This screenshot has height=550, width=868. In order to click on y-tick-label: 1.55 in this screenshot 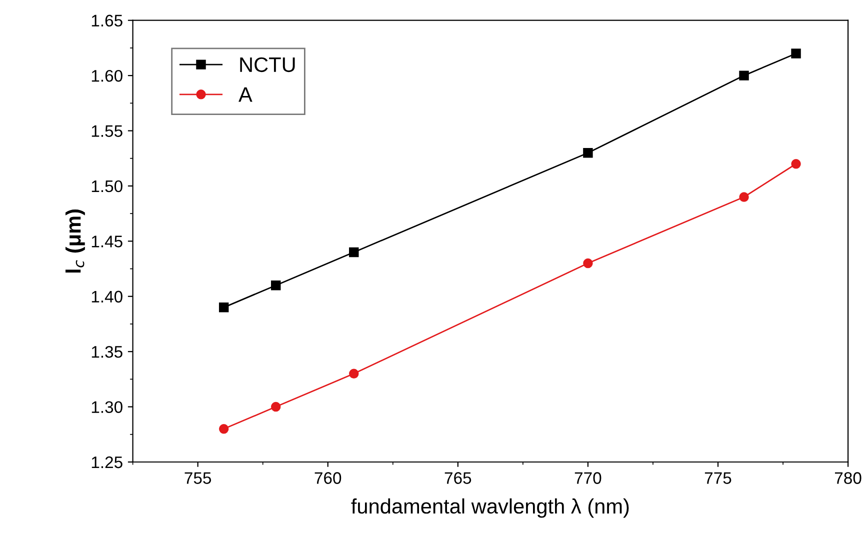, I will do `click(107, 131)`.